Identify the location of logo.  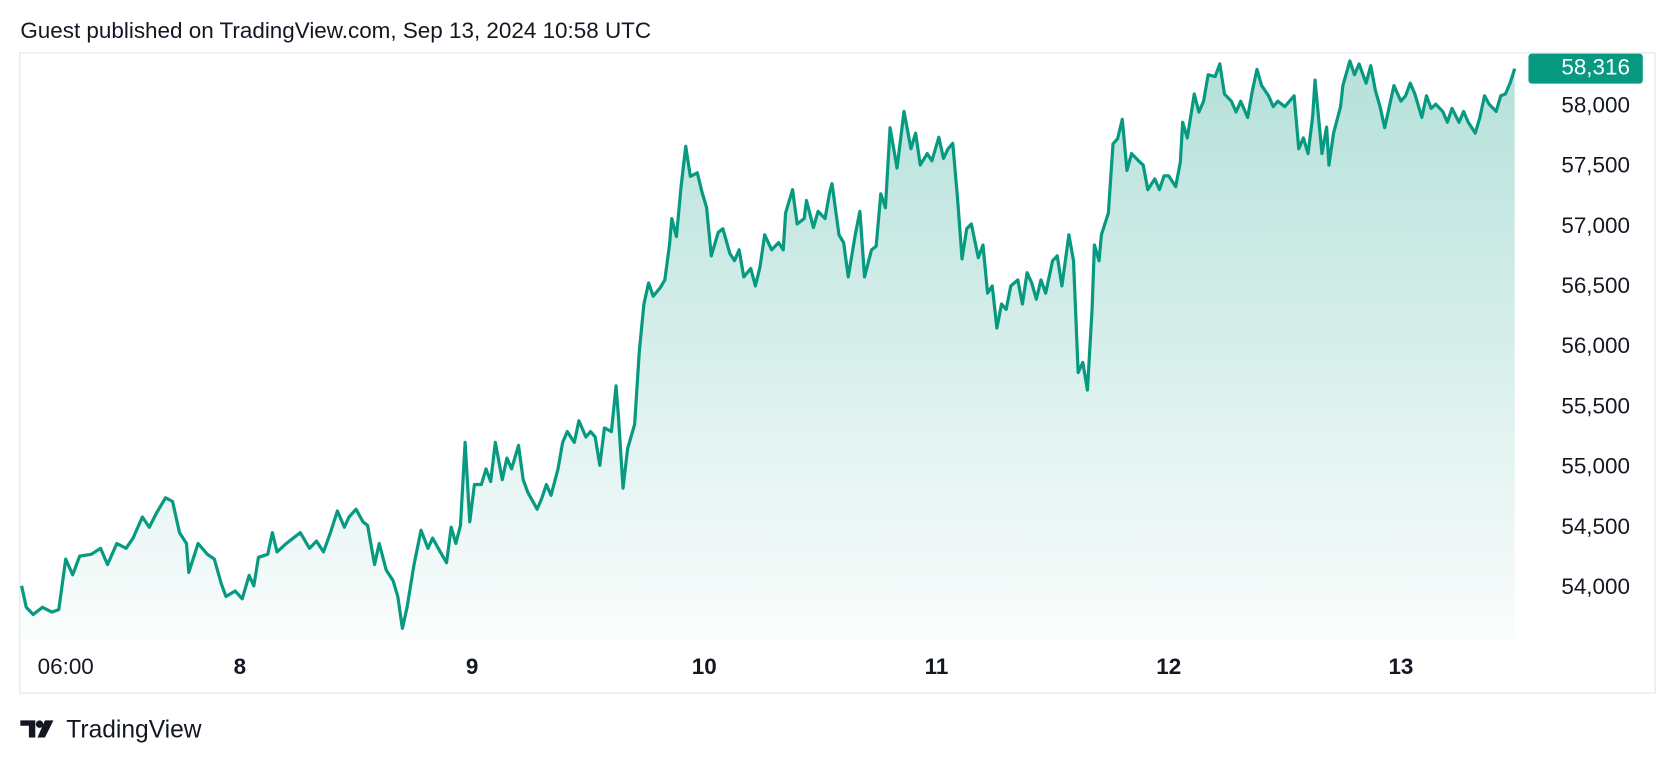
(37, 729).